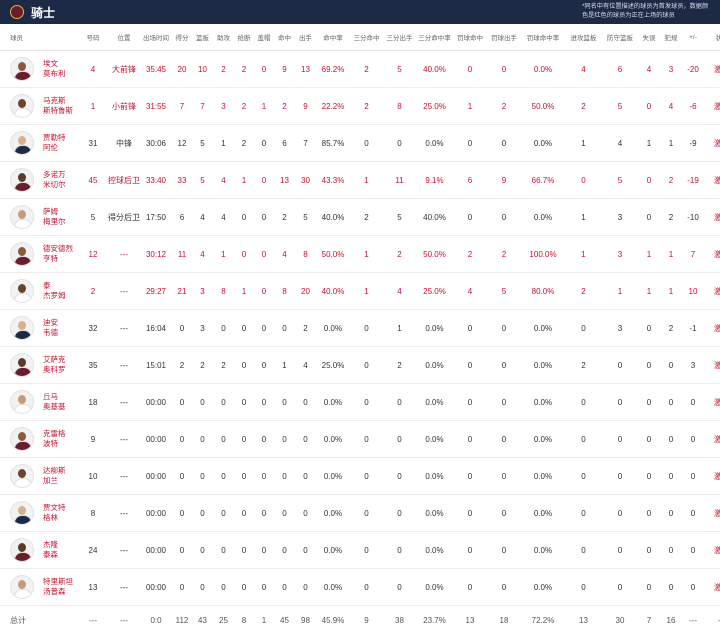 The image size is (720, 634). Describe the element at coordinates (156, 217) in the screenshot. I see `stat-cell: 17:50` at that location.